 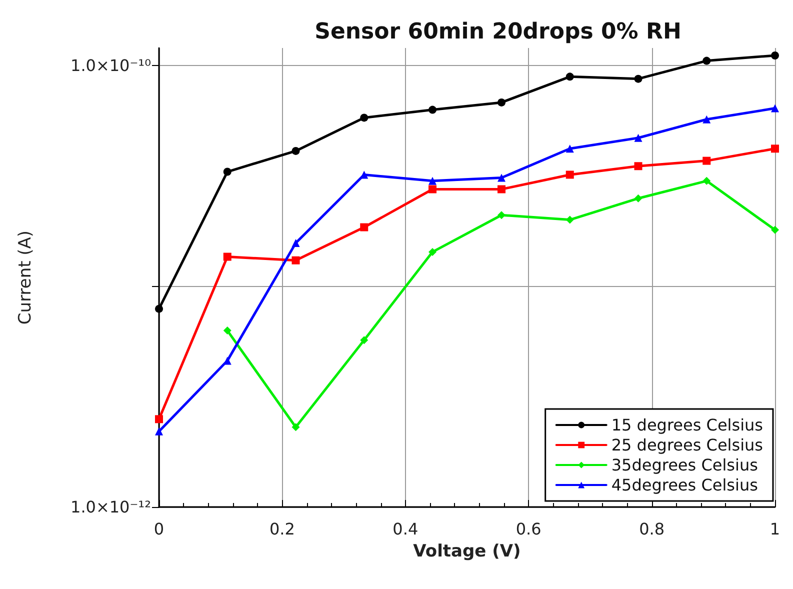 I want to click on legend-label: 25 degrees Celsius, so click(x=687, y=445).